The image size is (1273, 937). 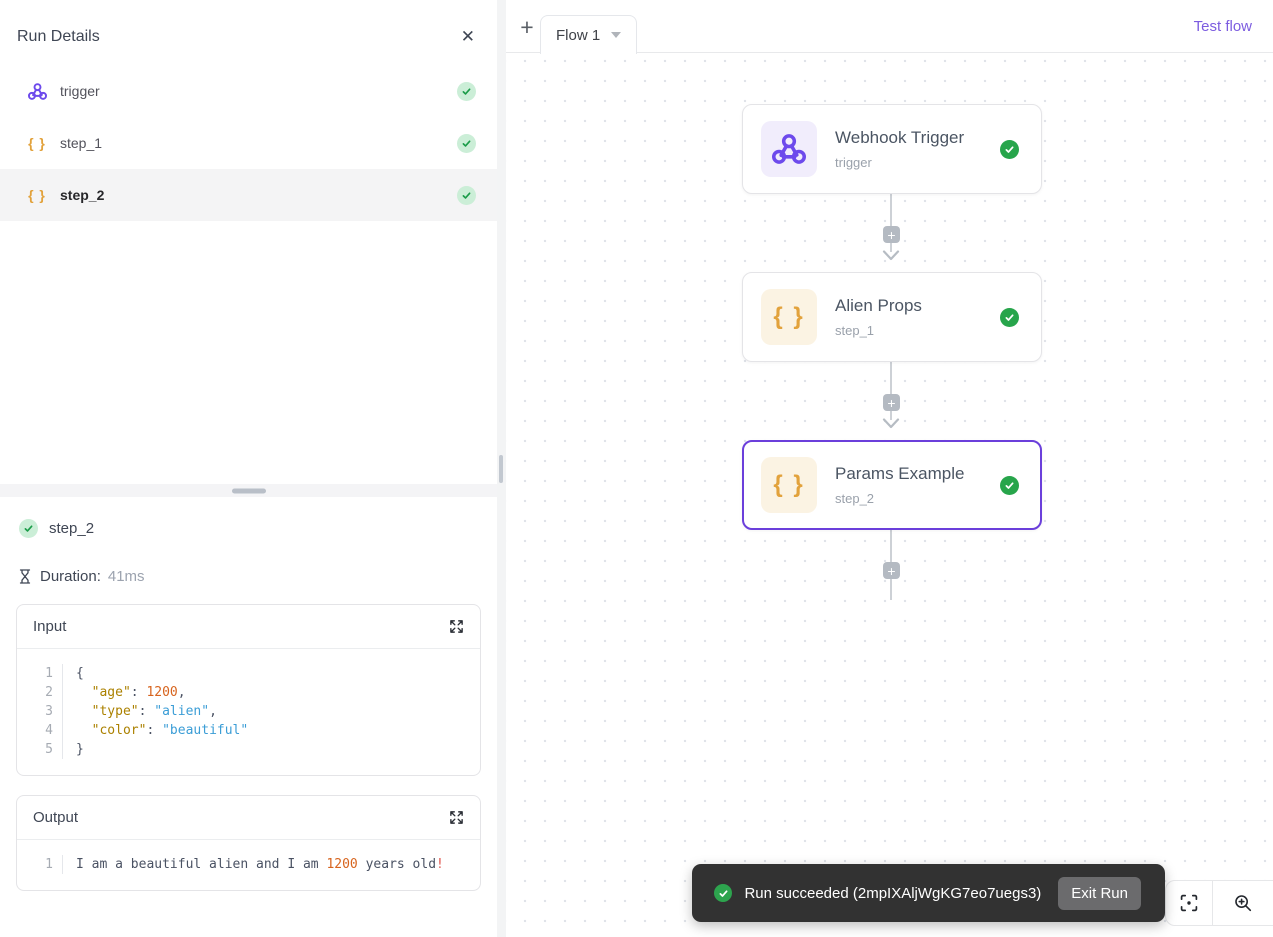 I want to click on zoom-in-icon, so click(x=1242, y=903).